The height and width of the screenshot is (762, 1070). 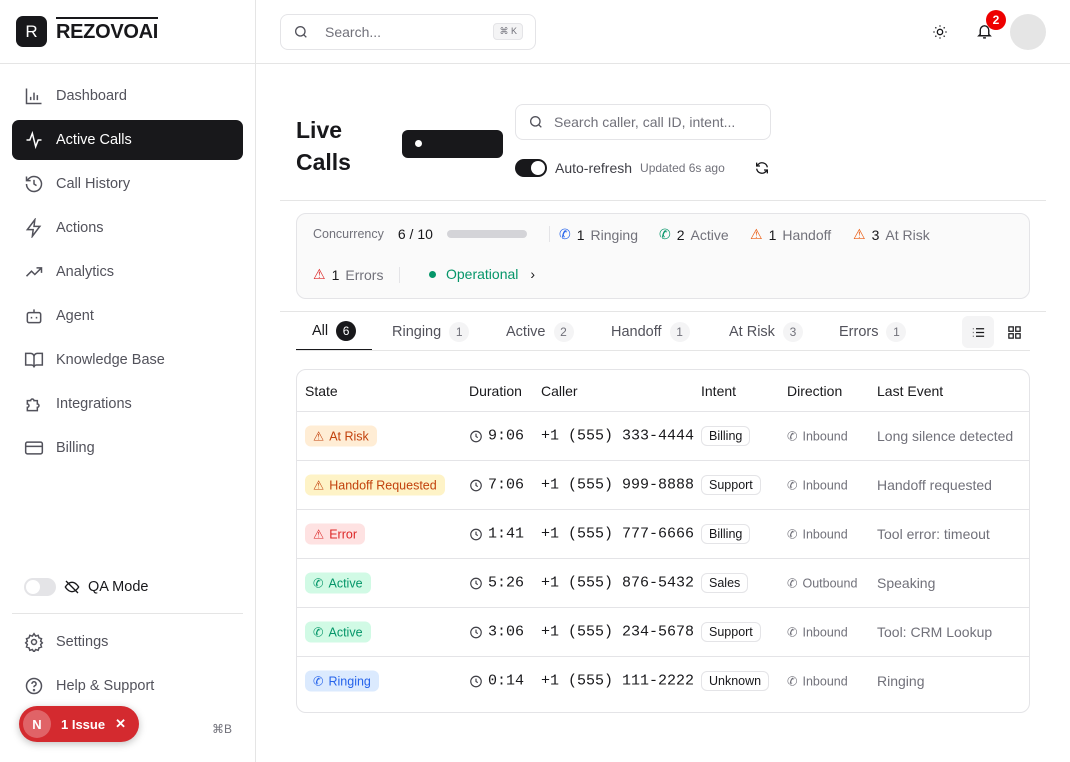 I want to click on puzzle-icon, so click(x=33, y=405).